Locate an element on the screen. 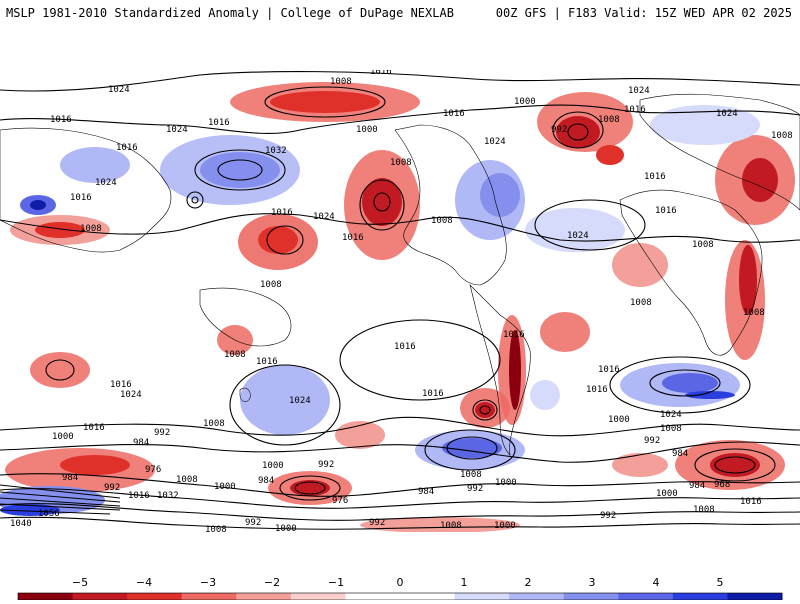  colorbar-svg: −5 −4 −3 −2 −1 0 1 2 3 4 5 is located at coordinates (400, 588).